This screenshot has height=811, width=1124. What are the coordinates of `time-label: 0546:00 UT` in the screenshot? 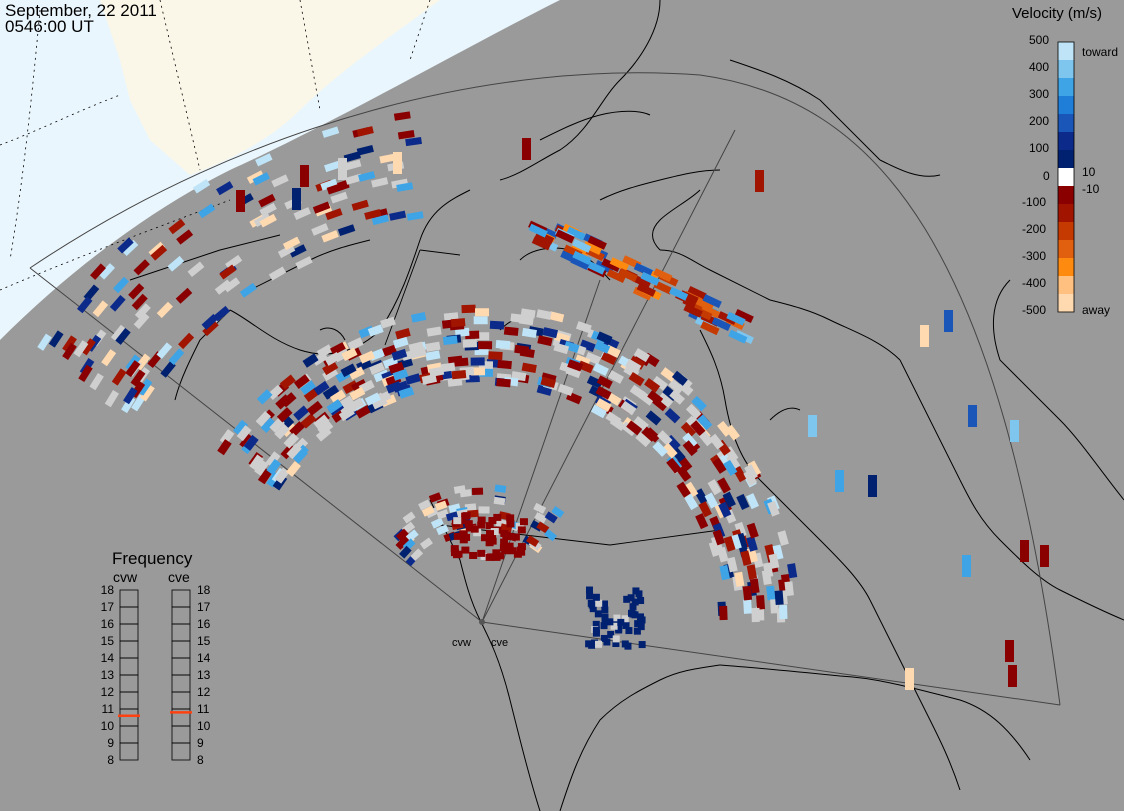 It's located at (49, 26).